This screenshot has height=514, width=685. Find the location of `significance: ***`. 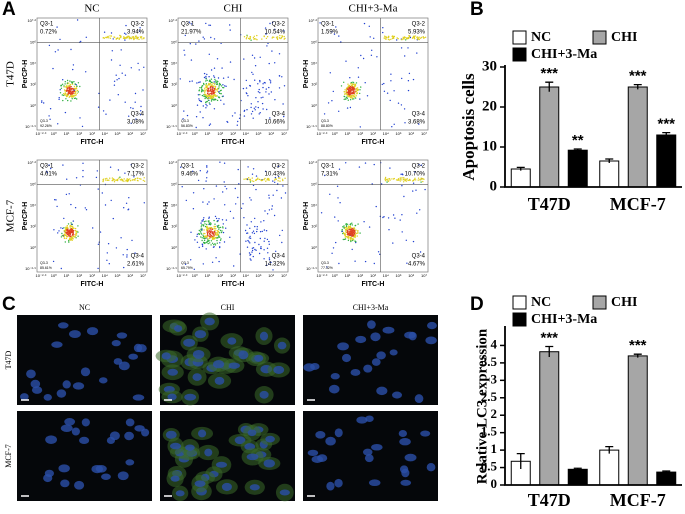

significance: *** is located at coordinates (549, 73).